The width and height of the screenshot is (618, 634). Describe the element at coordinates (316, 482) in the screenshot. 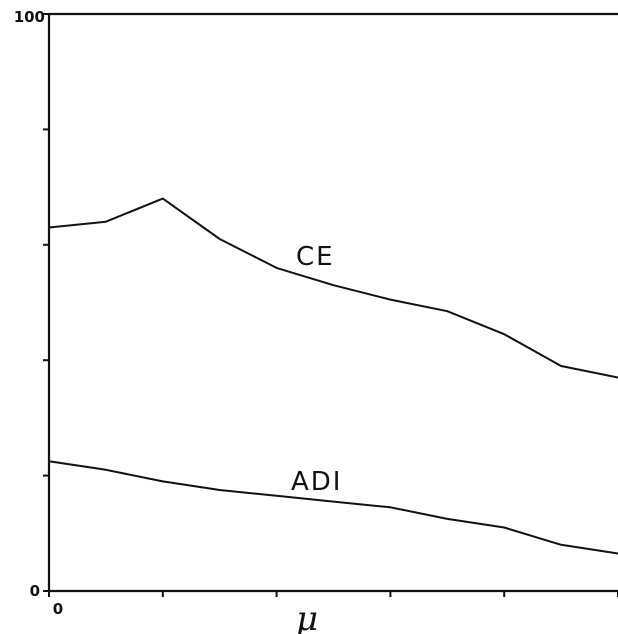

I see `series-label-adi: ADI` at that location.